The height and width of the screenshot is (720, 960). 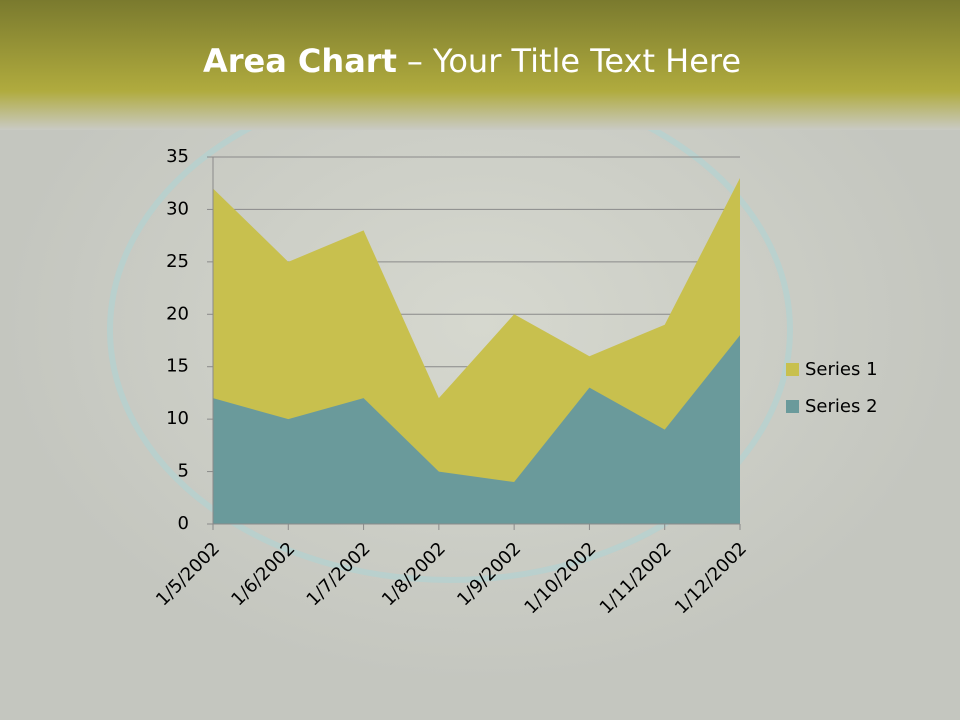 I want to click on y-tick-label: 35, so click(x=177, y=156).